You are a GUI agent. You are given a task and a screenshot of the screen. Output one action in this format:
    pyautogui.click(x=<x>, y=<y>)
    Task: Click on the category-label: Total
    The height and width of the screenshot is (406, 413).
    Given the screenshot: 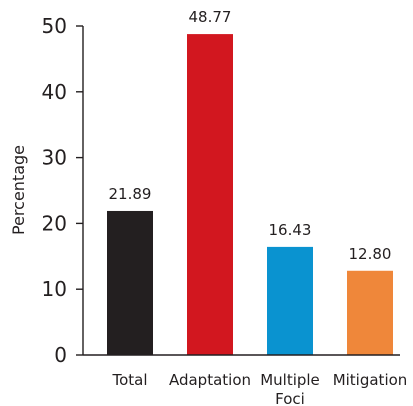 What is the action you would take?
    pyautogui.click(x=129, y=380)
    